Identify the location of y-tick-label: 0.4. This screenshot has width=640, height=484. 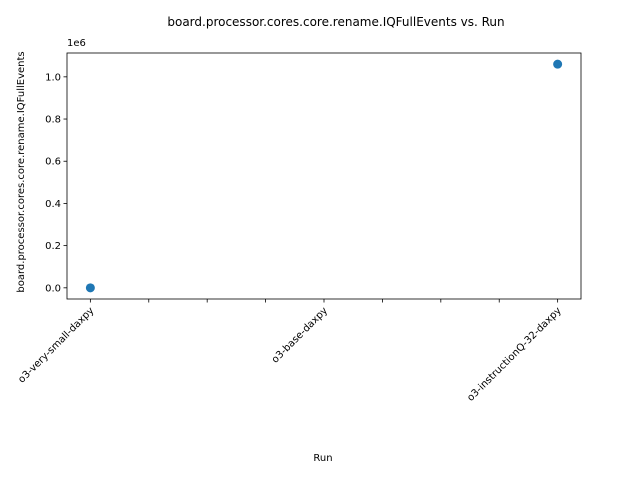
(53, 204).